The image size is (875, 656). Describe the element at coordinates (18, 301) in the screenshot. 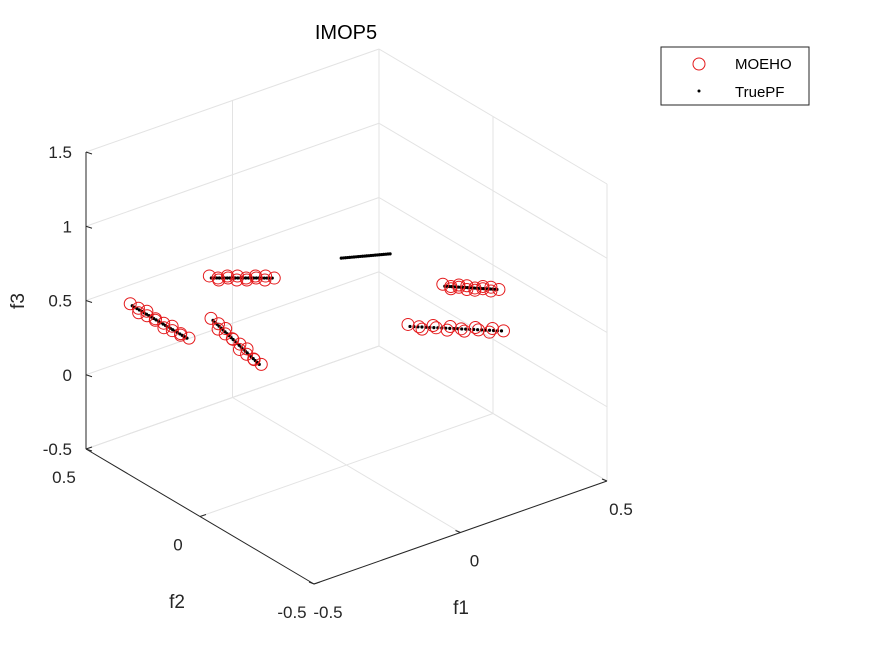

I see `z-axis-label: f3` at that location.